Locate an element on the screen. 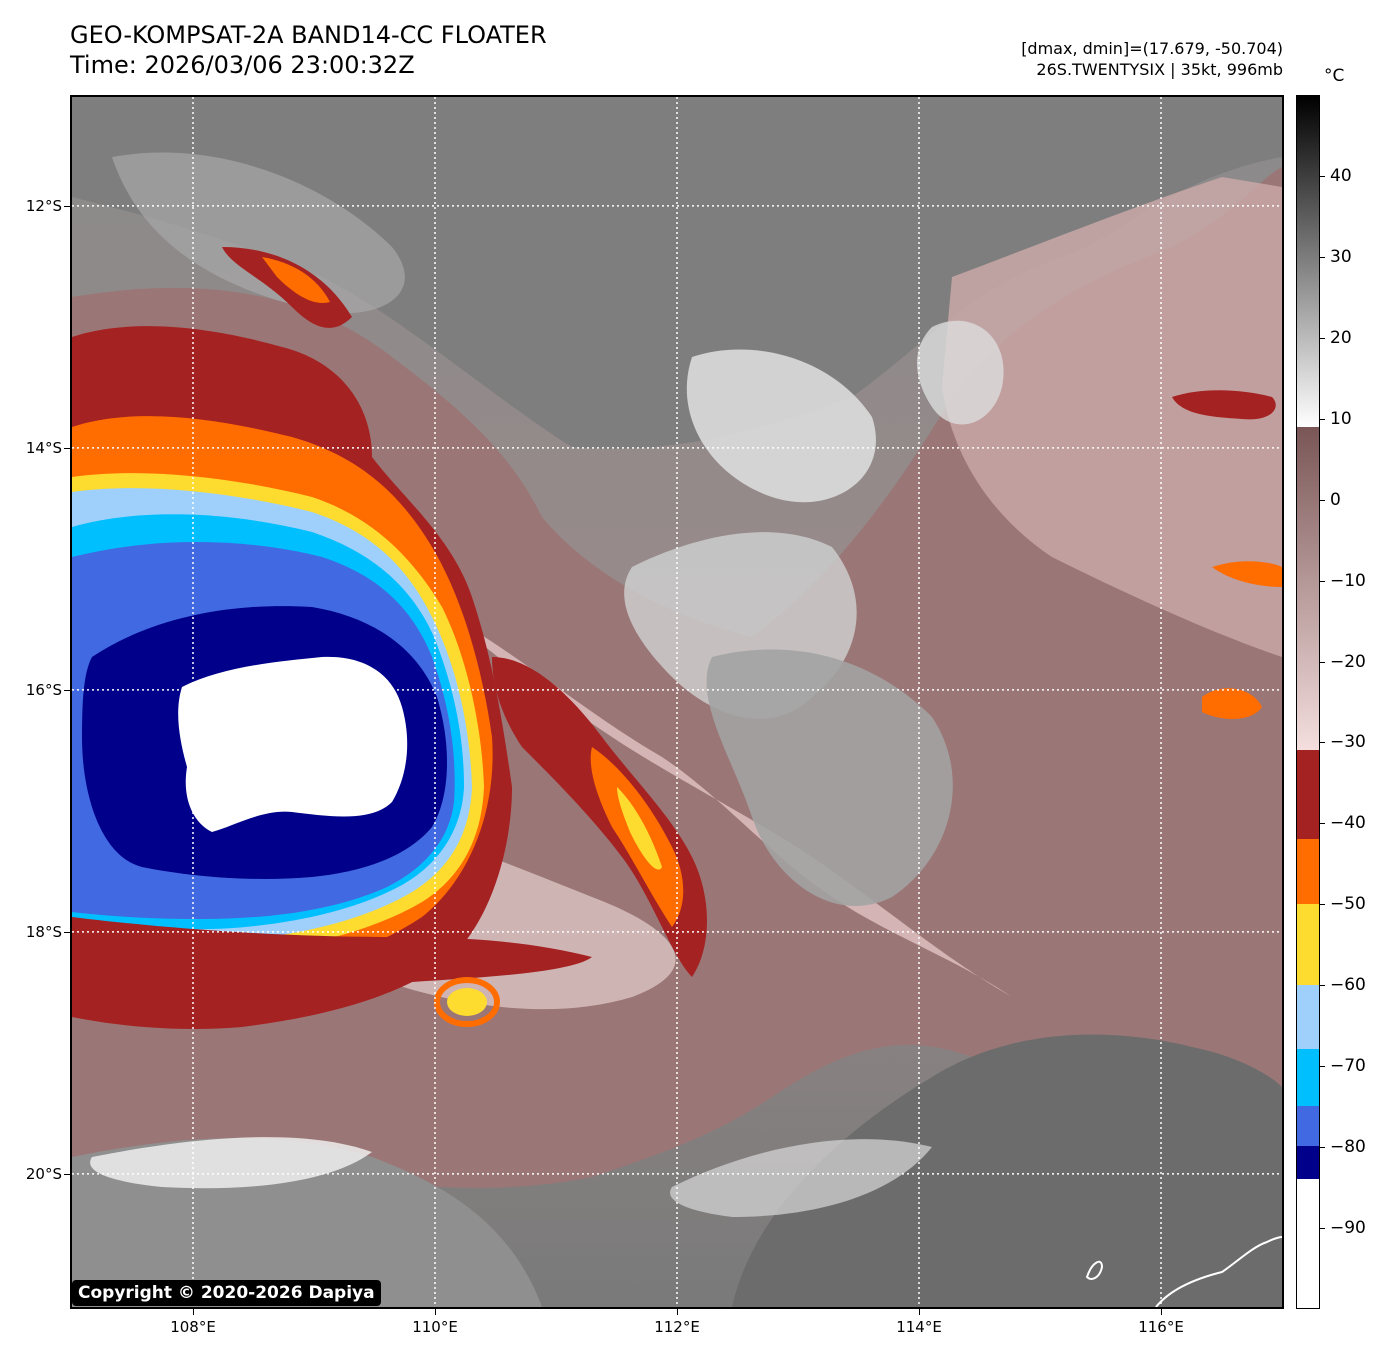 The height and width of the screenshot is (1359, 1388). east-cirrus-shield is located at coordinates (1112, 417).